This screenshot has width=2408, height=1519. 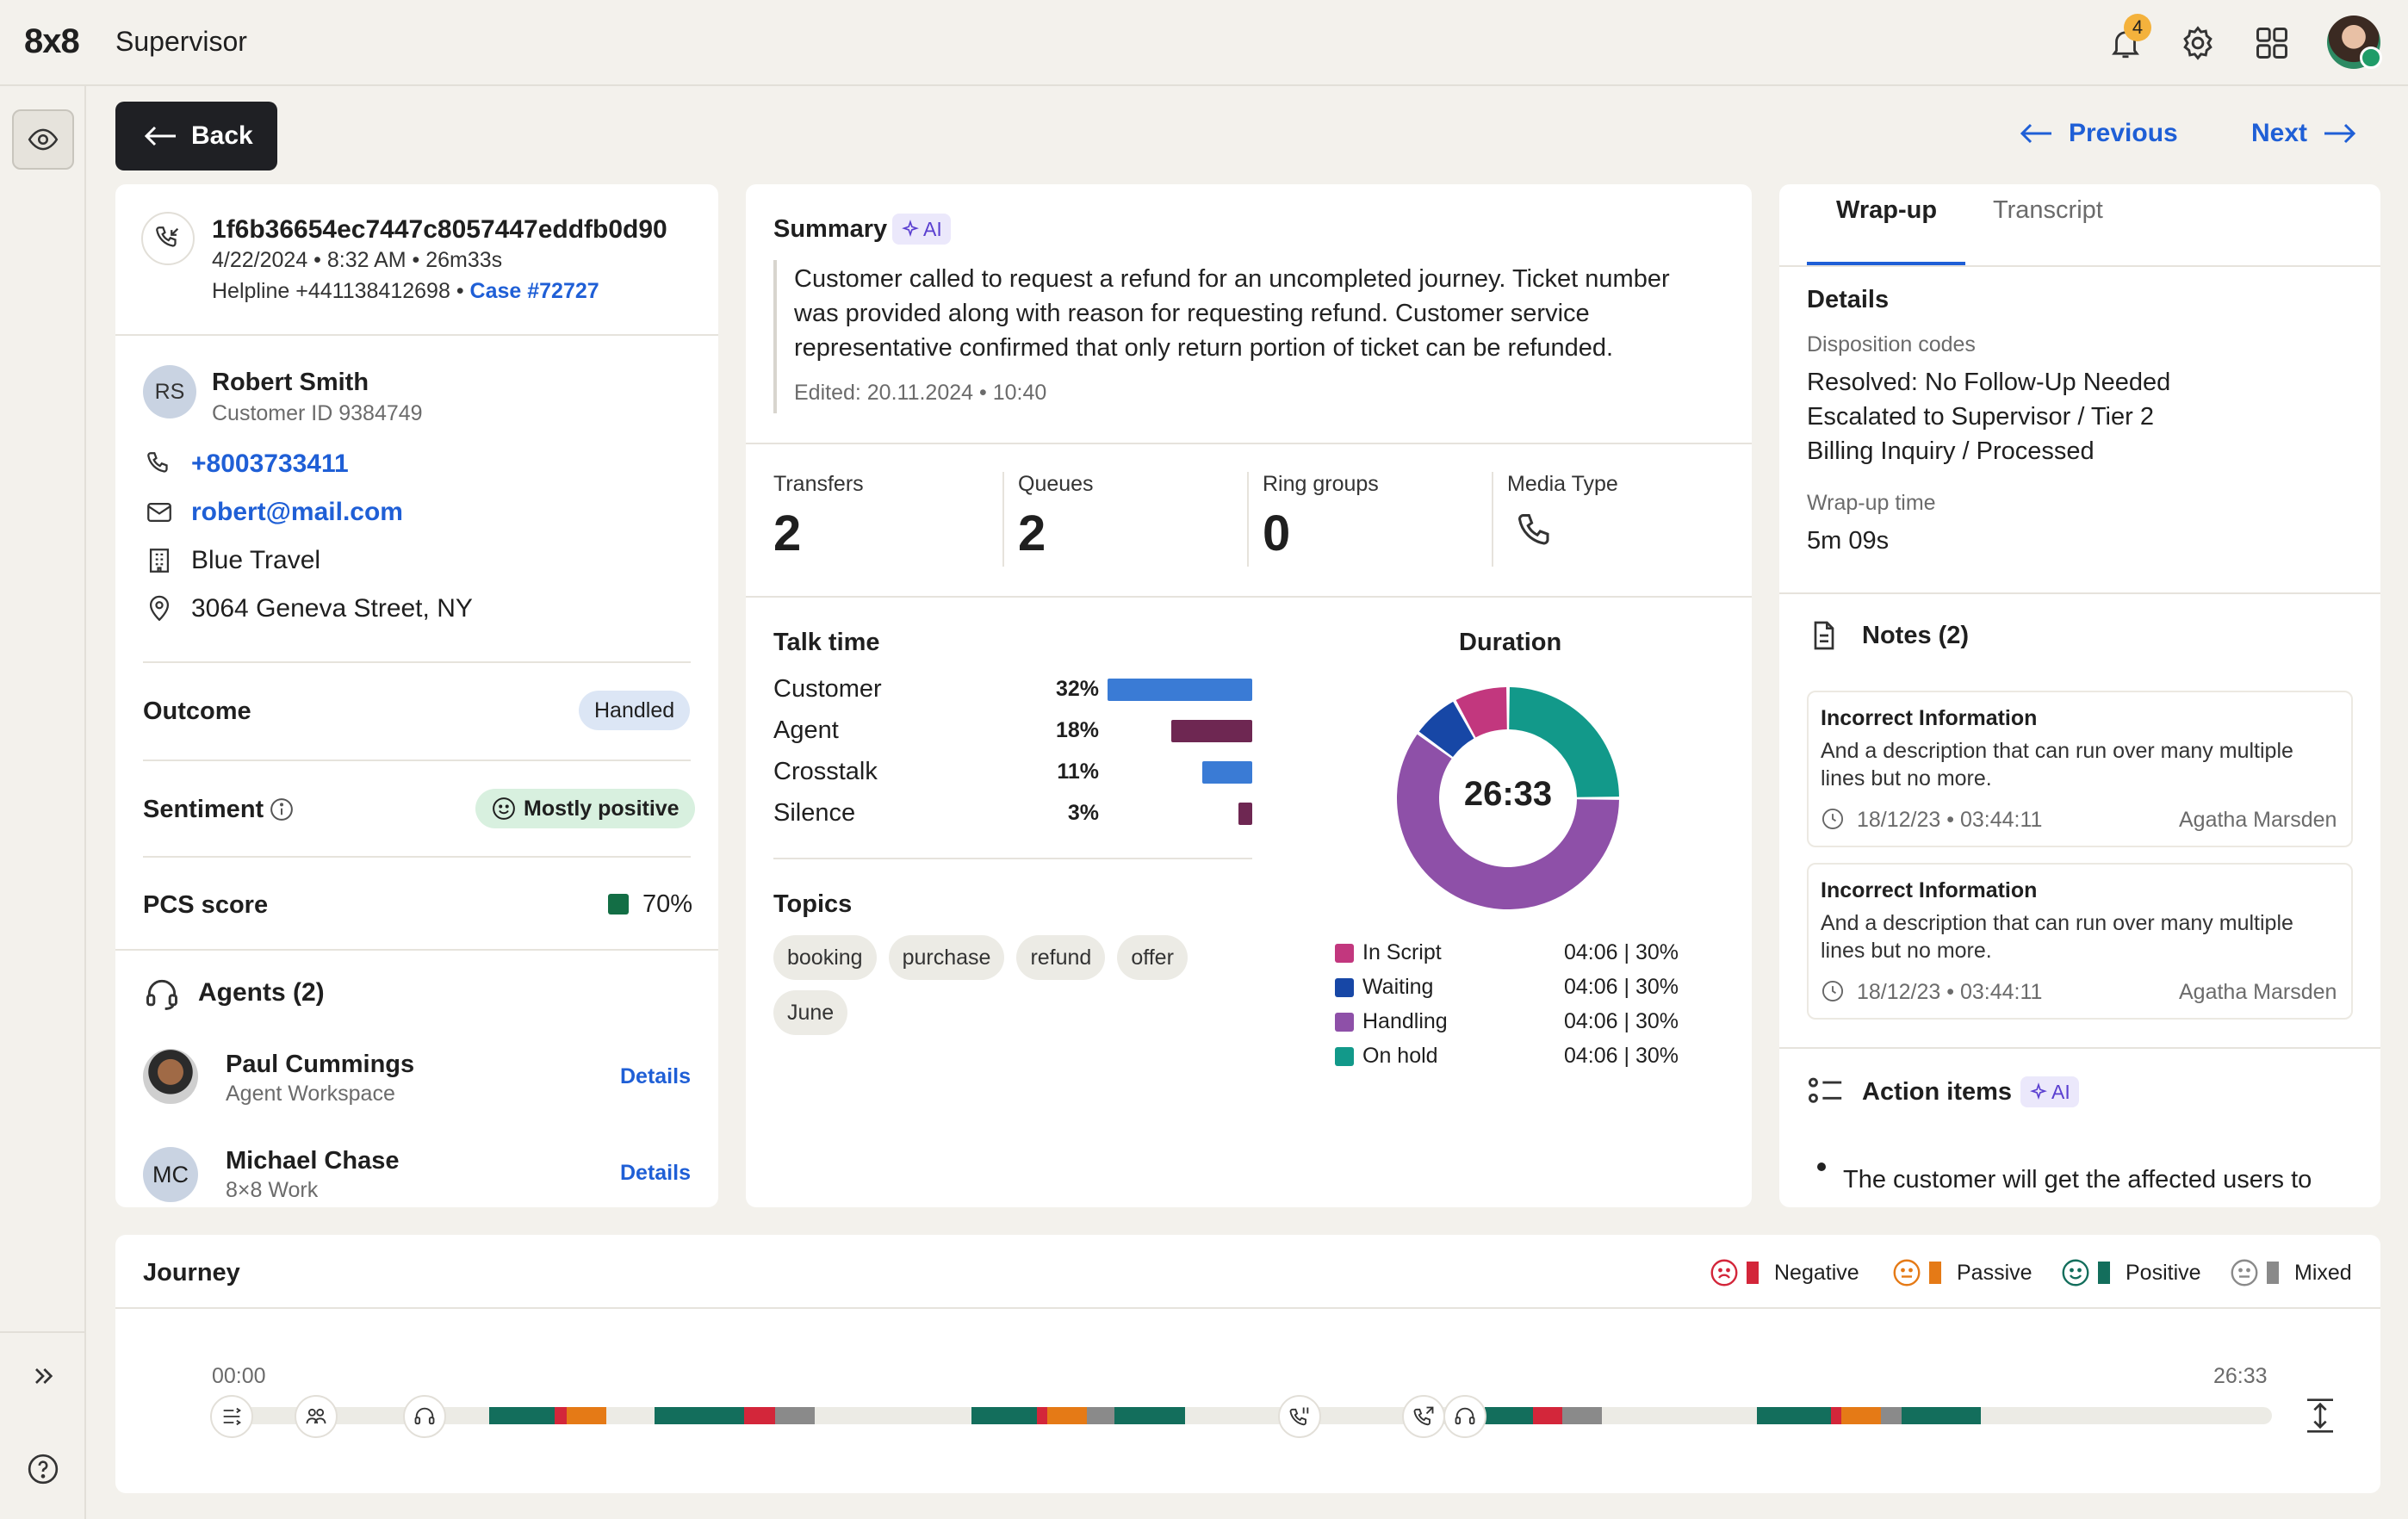 I want to click on eye-icon, so click(x=43, y=139).